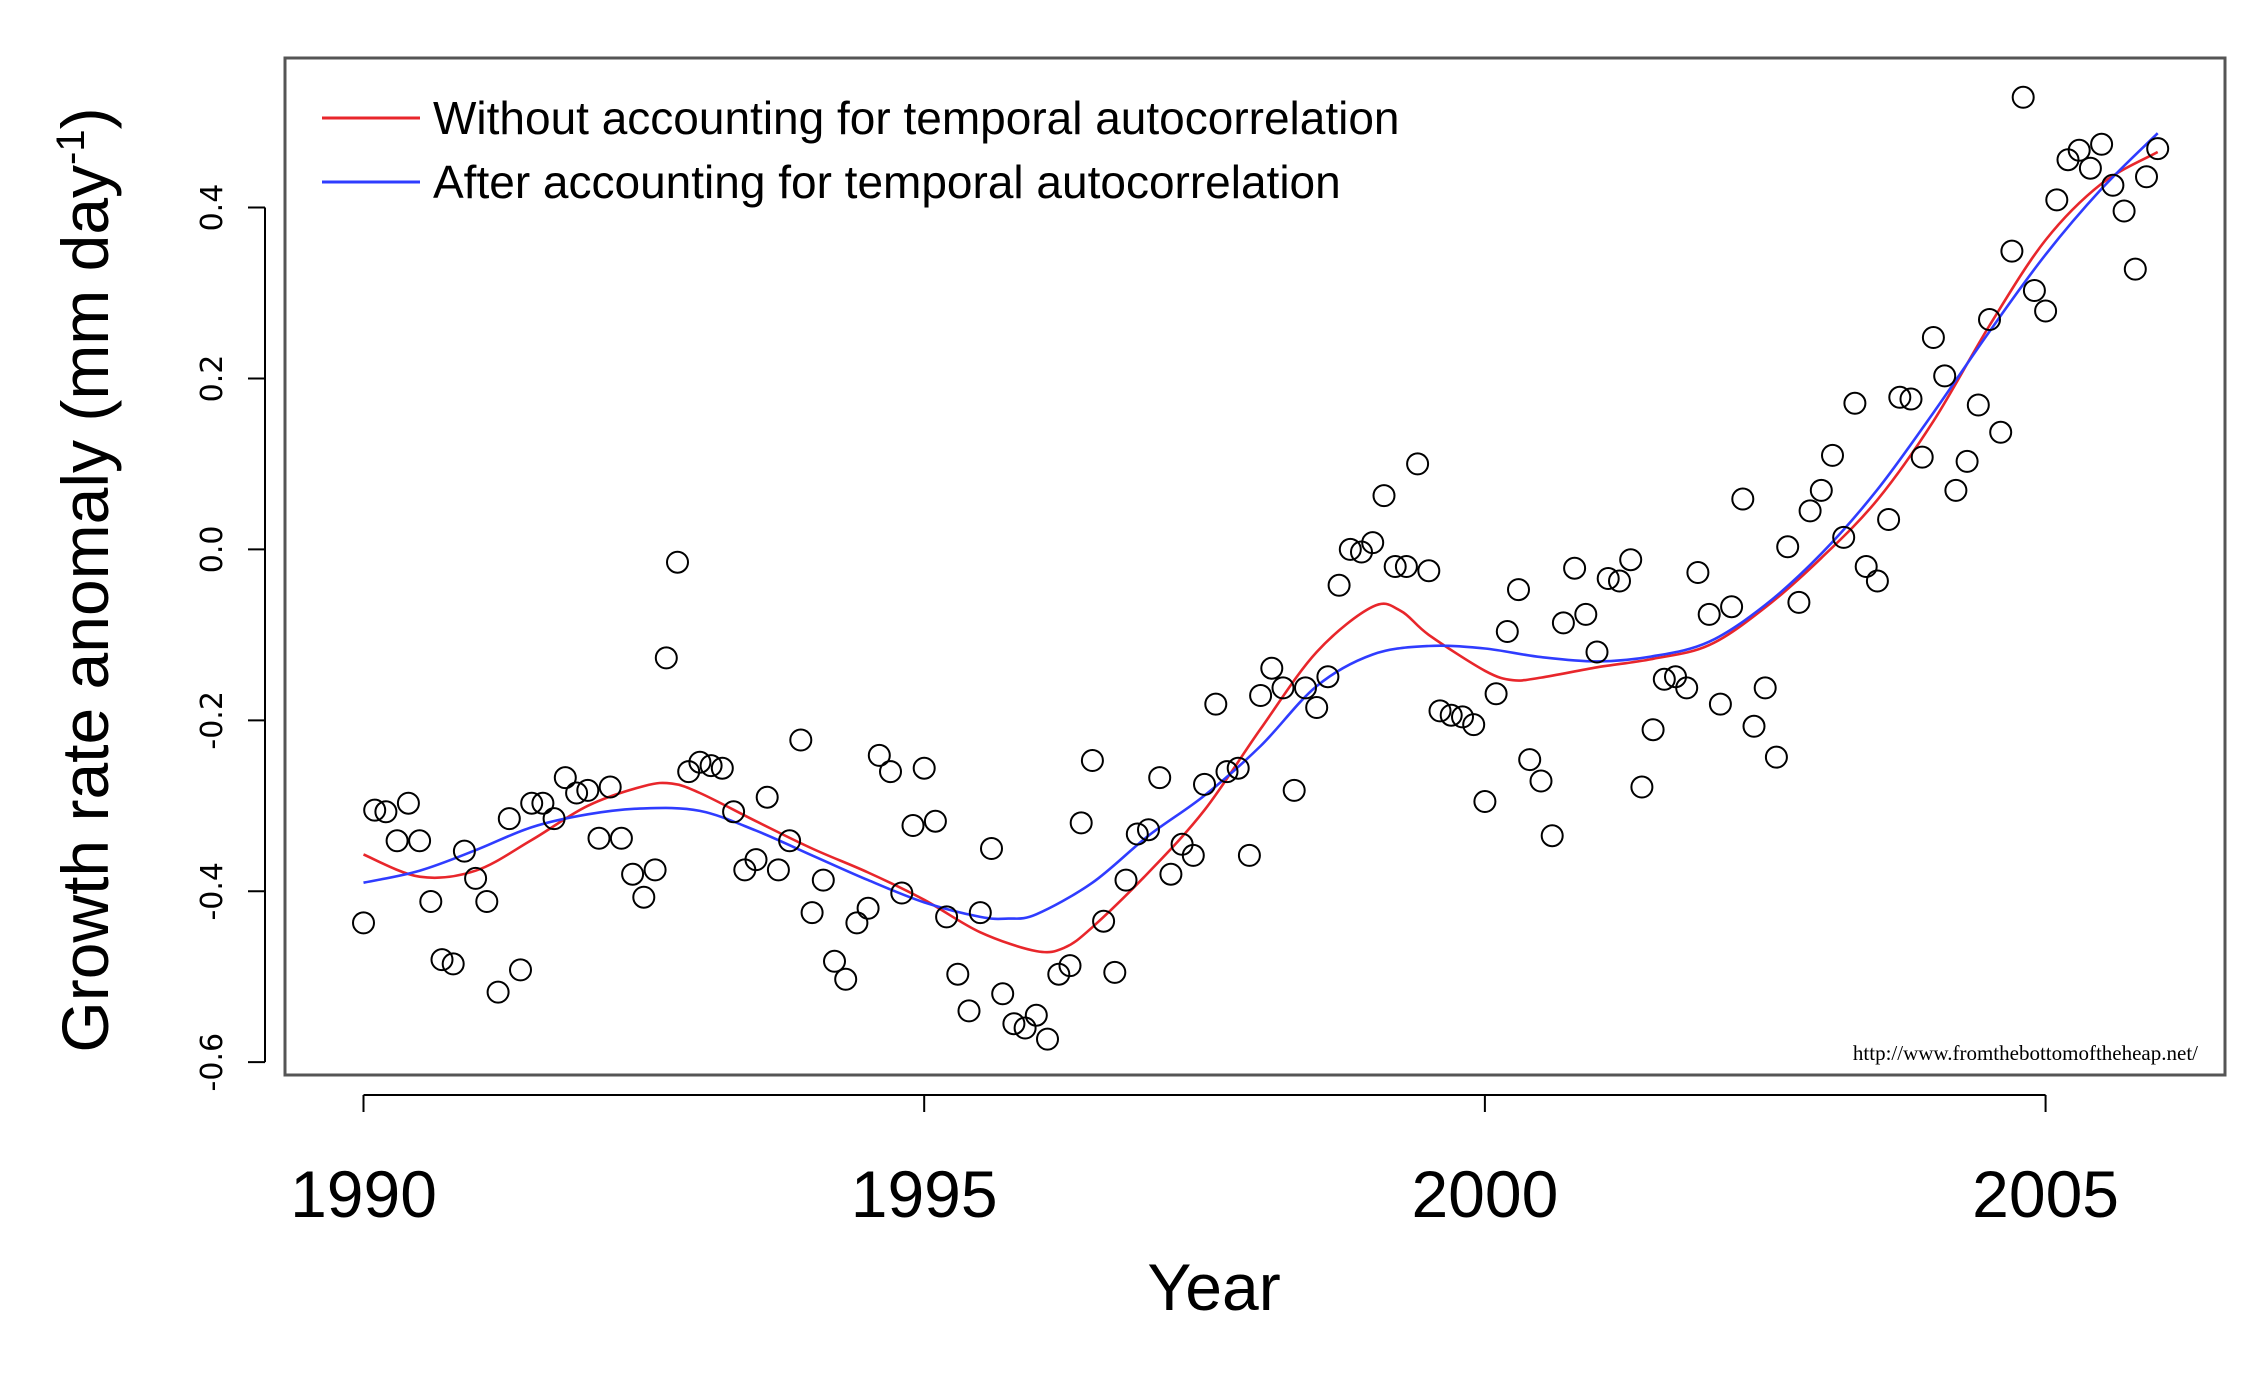 Image resolution: width=2260 pixels, height=1380 pixels. I want to click on x-axis: 1990 1995 2000 2005, so click(1204, 1162).